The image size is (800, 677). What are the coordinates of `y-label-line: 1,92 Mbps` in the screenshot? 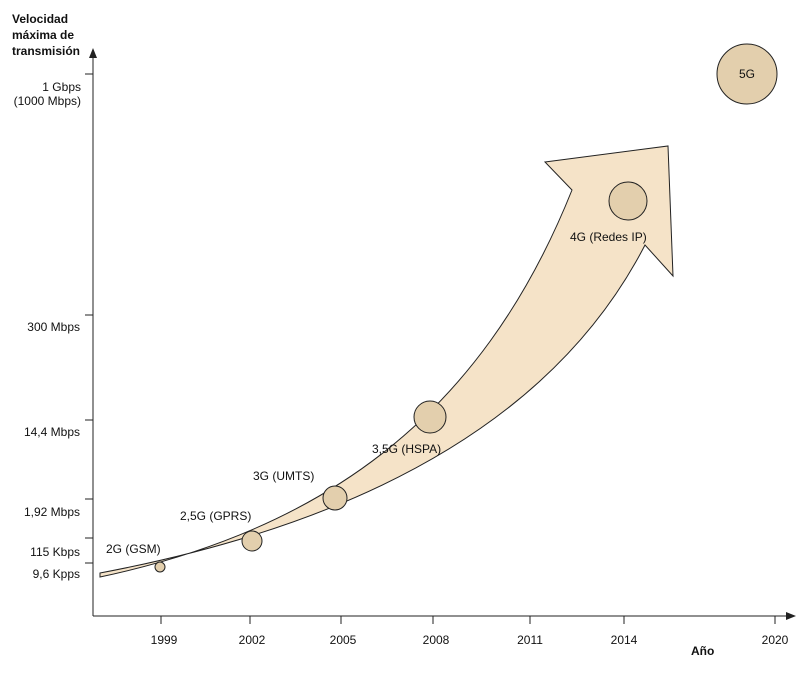 It's located at (51, 512).